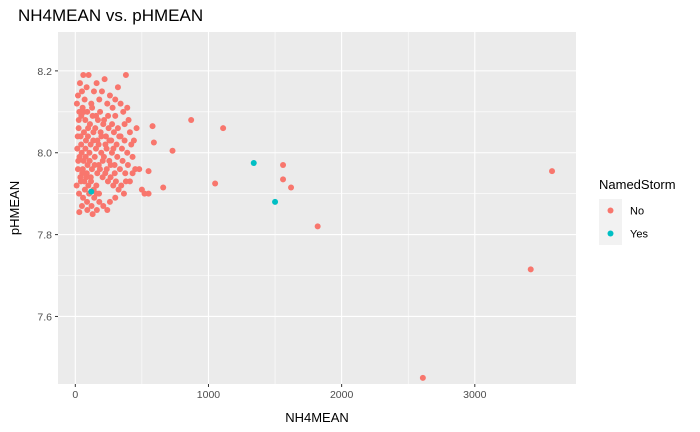 The image size is (700, 432). What do you see at coordinates (14, 208) in the screenshot?
I see `y-axis-title: pHMEAN` at bounding box center [14, 208].